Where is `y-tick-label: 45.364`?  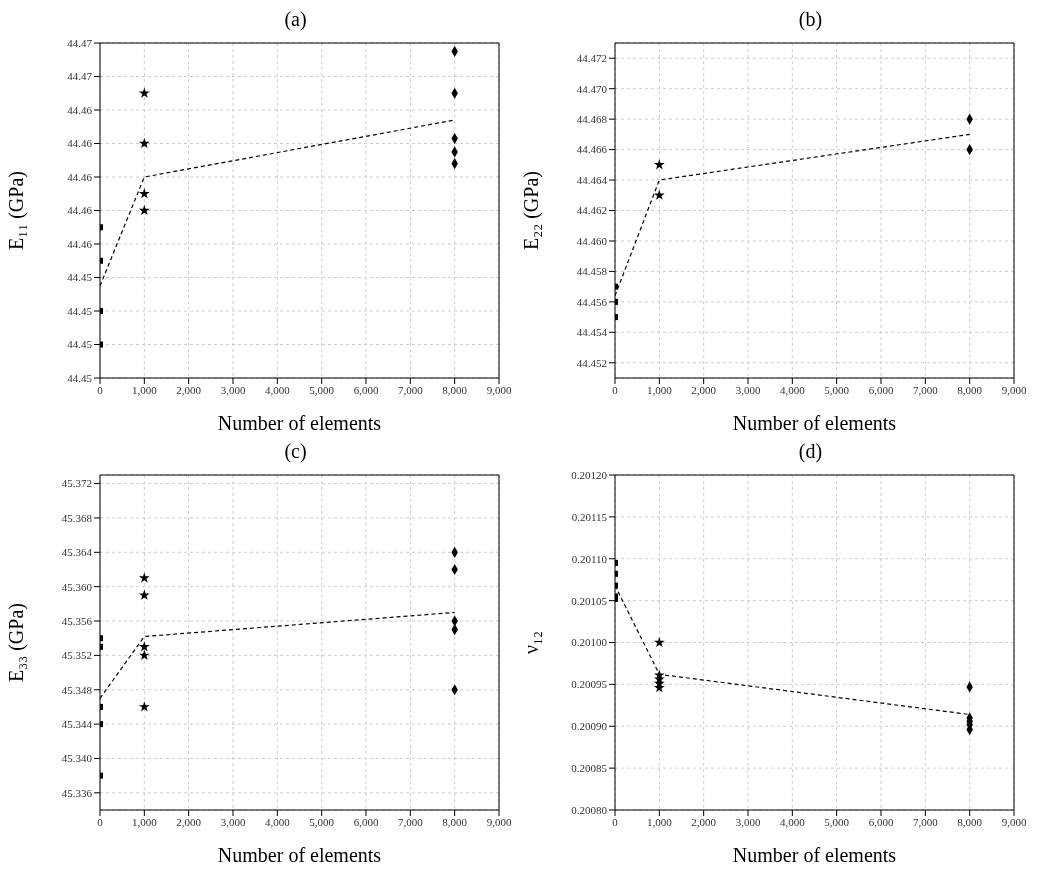
y-tick-label: 45.364 is located at coordinates (77, 552).